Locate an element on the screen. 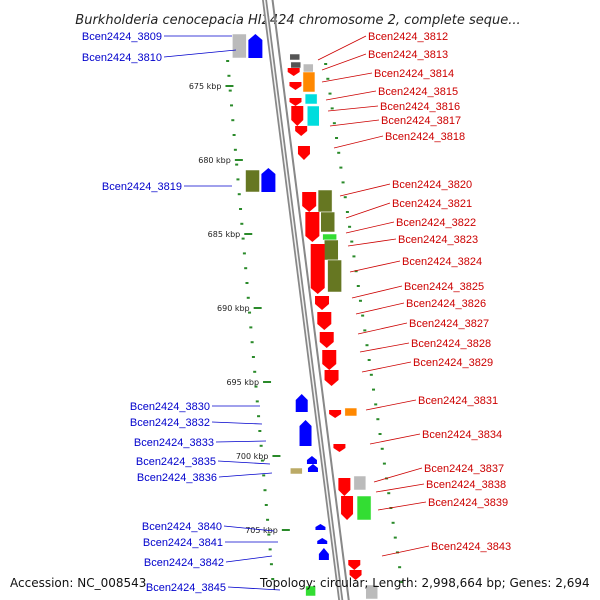 The width and height of the screenshot is (600, 600). gene-feature-tan is located at coordinates (296, 471).